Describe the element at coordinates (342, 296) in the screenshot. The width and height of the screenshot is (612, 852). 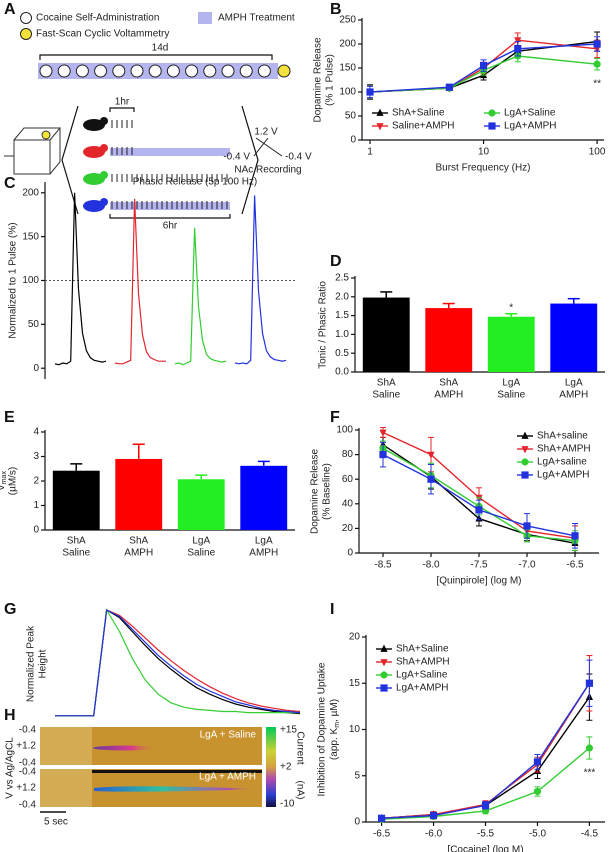
I see `y-tick-label: 2.0` at that location.